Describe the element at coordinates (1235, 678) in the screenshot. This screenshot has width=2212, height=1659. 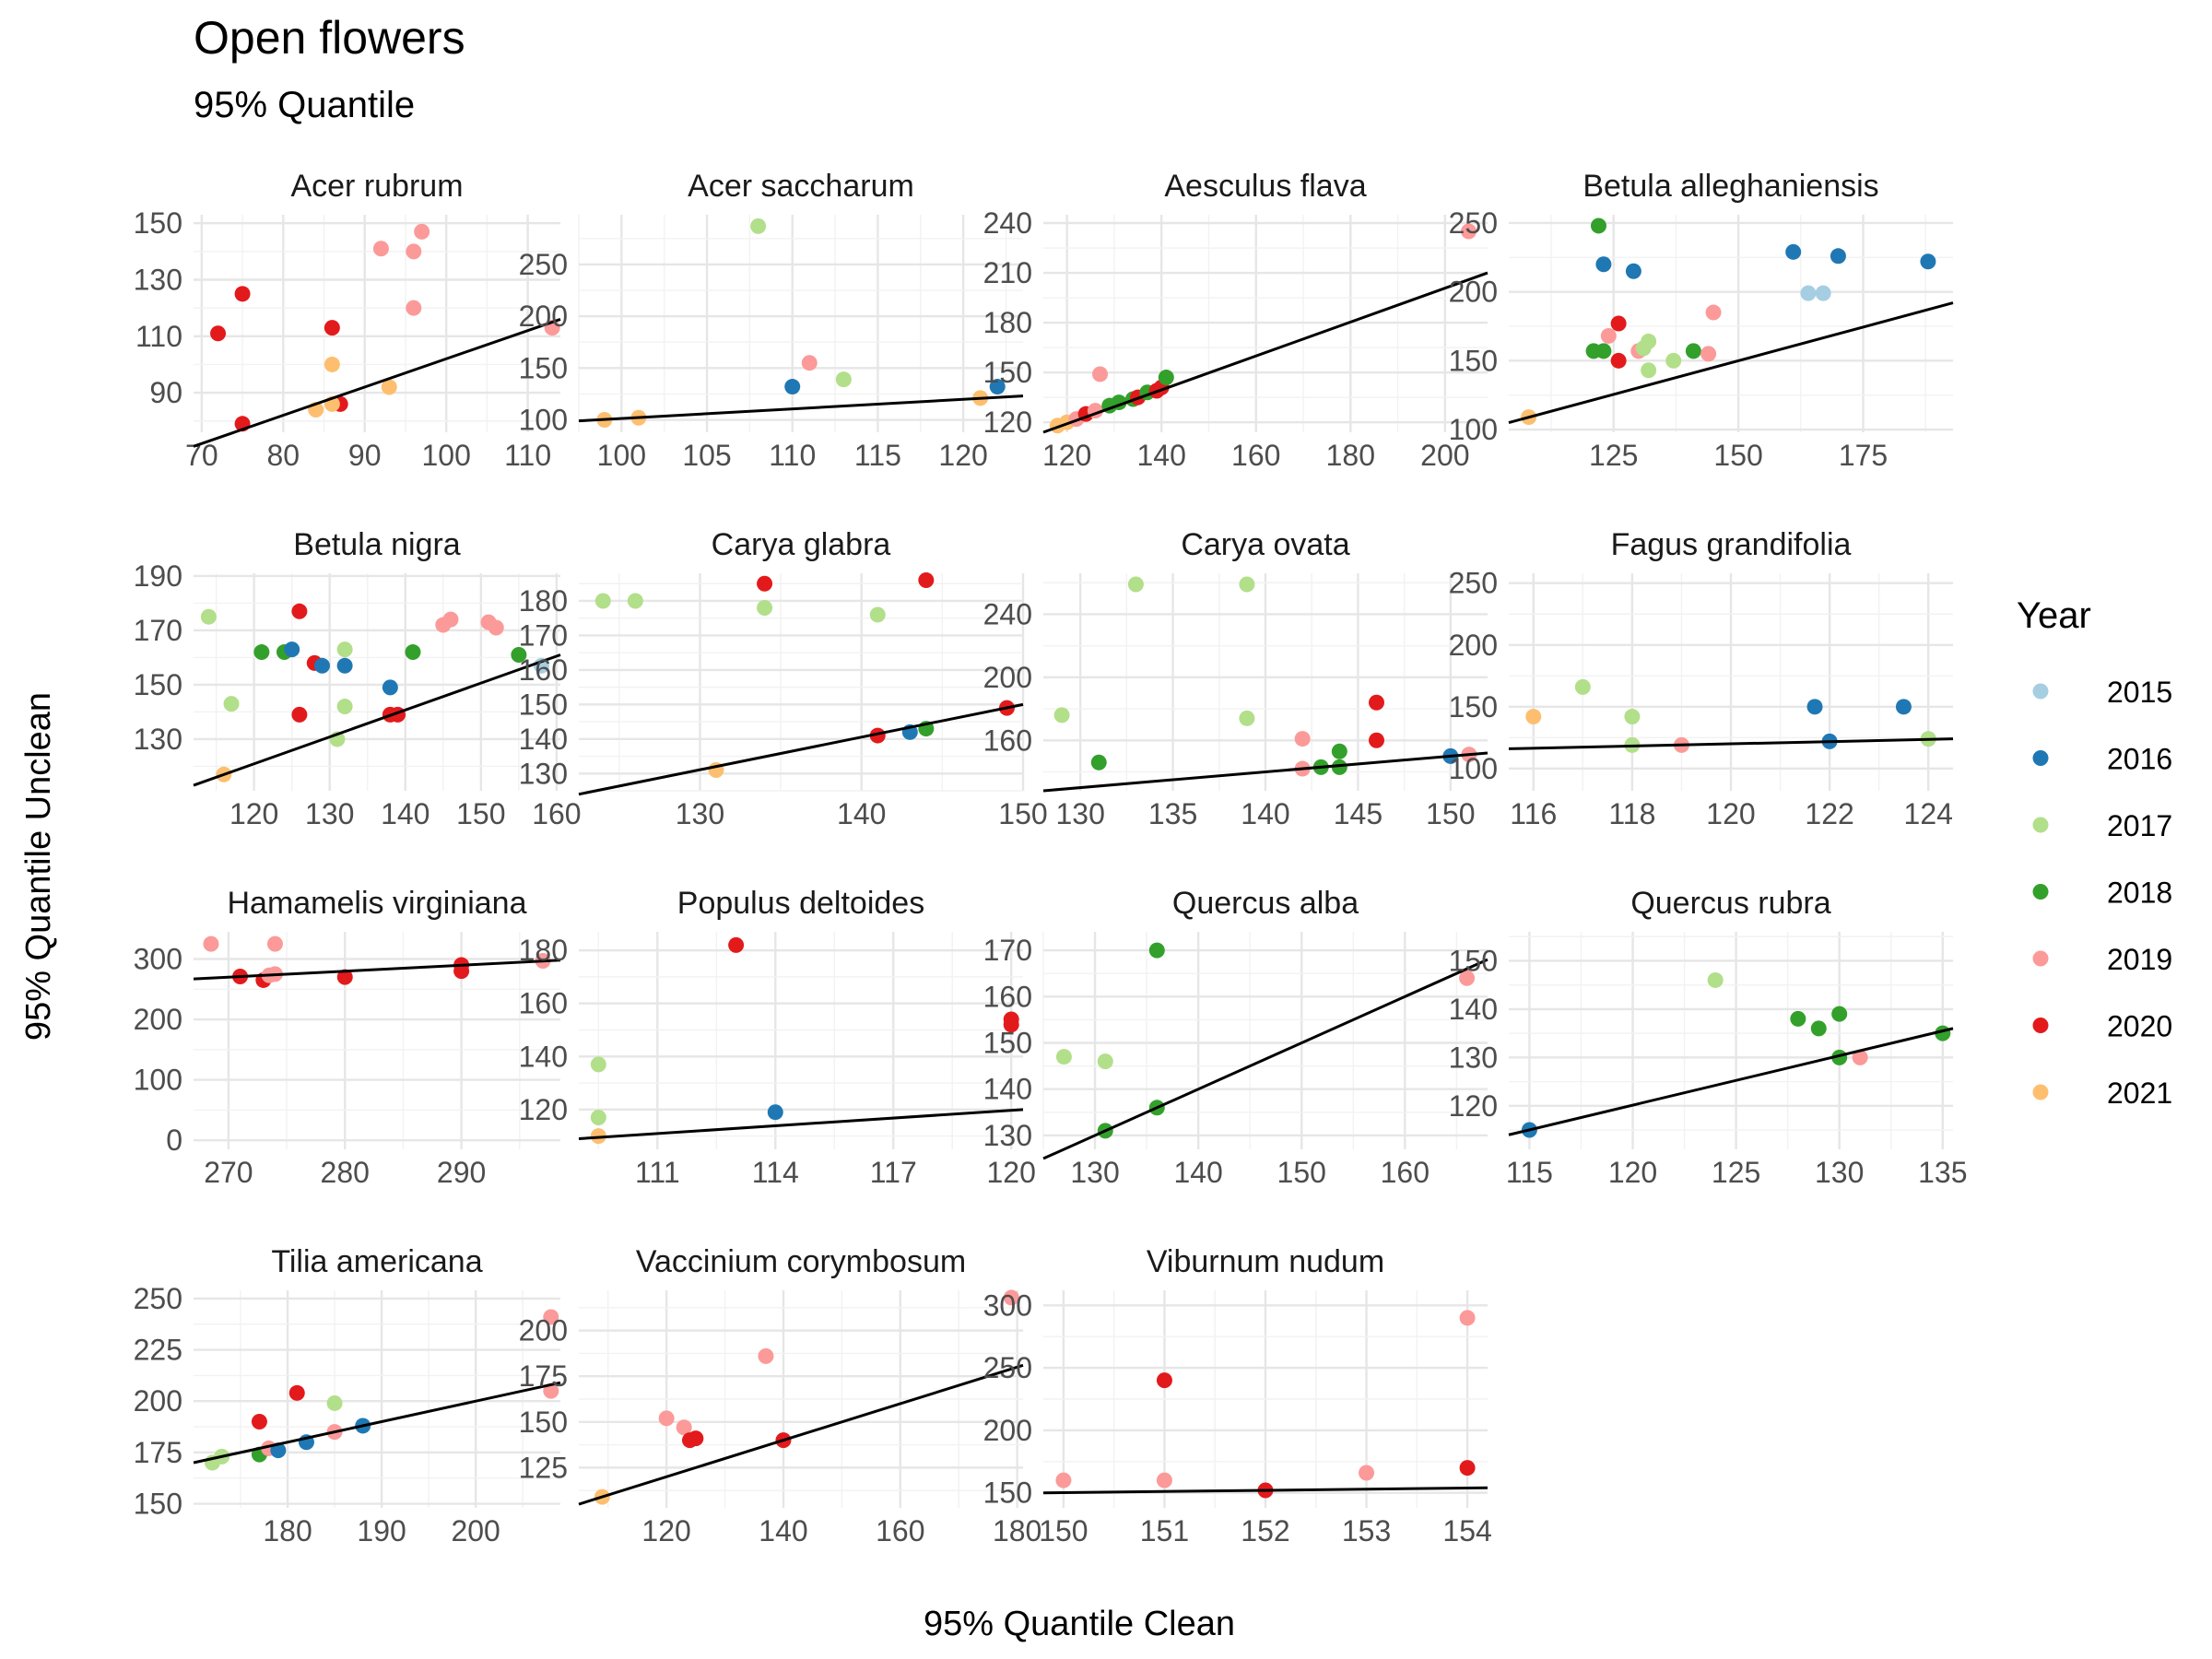
I see `panel-carya-ovata: Carya ovata 130 135 140 145 150 160 200 240` at that location.